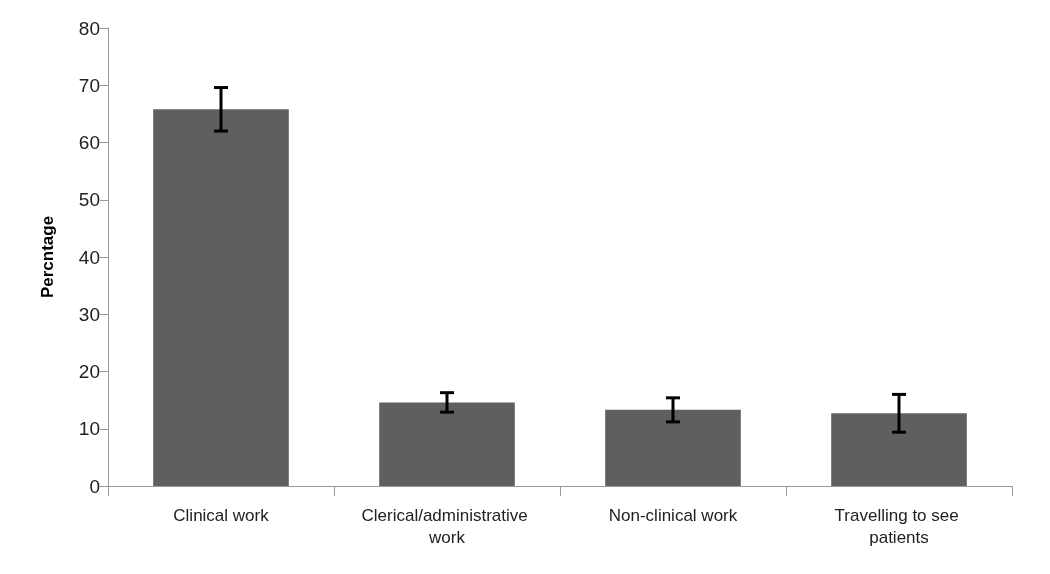 The height and width of the screenshot is (574, 1050). What do you see at coordinates (447, 526) in the screenshot?
I see `x-tick-label: Clerical/administrative work` at bounding box center [447, 526].